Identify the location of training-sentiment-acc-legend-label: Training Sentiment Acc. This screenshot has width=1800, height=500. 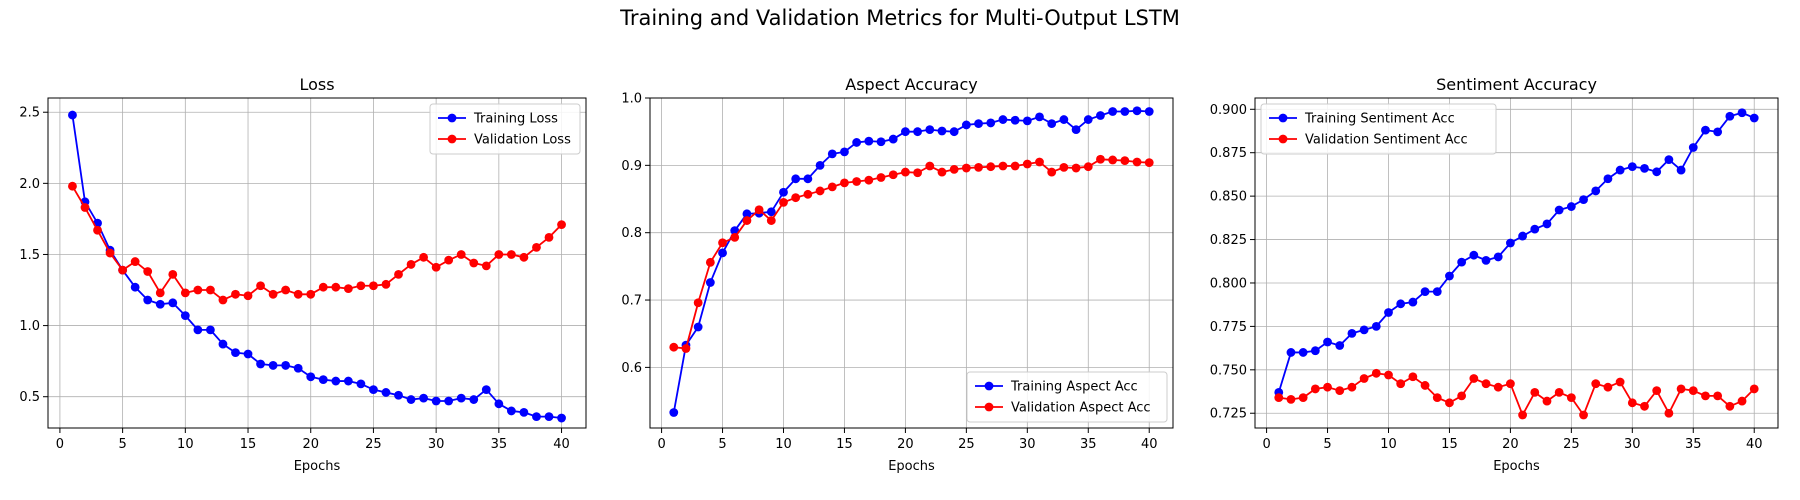
(1379, 119).